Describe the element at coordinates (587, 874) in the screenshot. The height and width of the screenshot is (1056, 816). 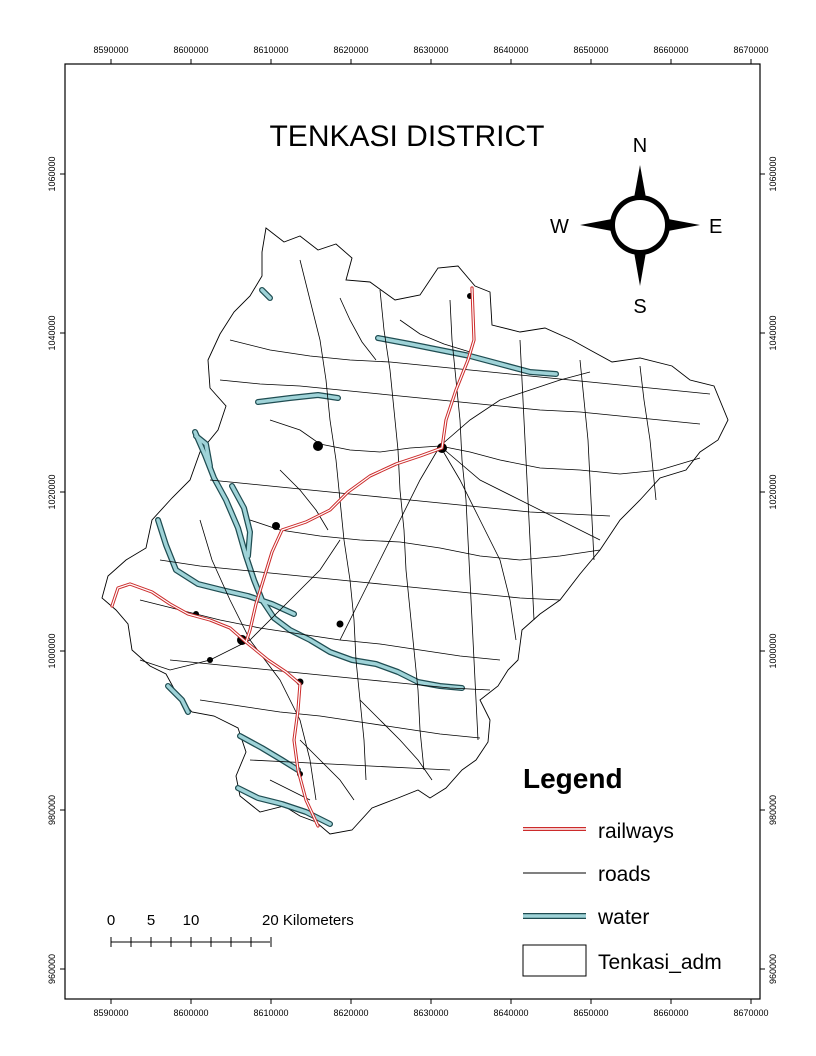
I see `legend-item-roads: roads` at that location.